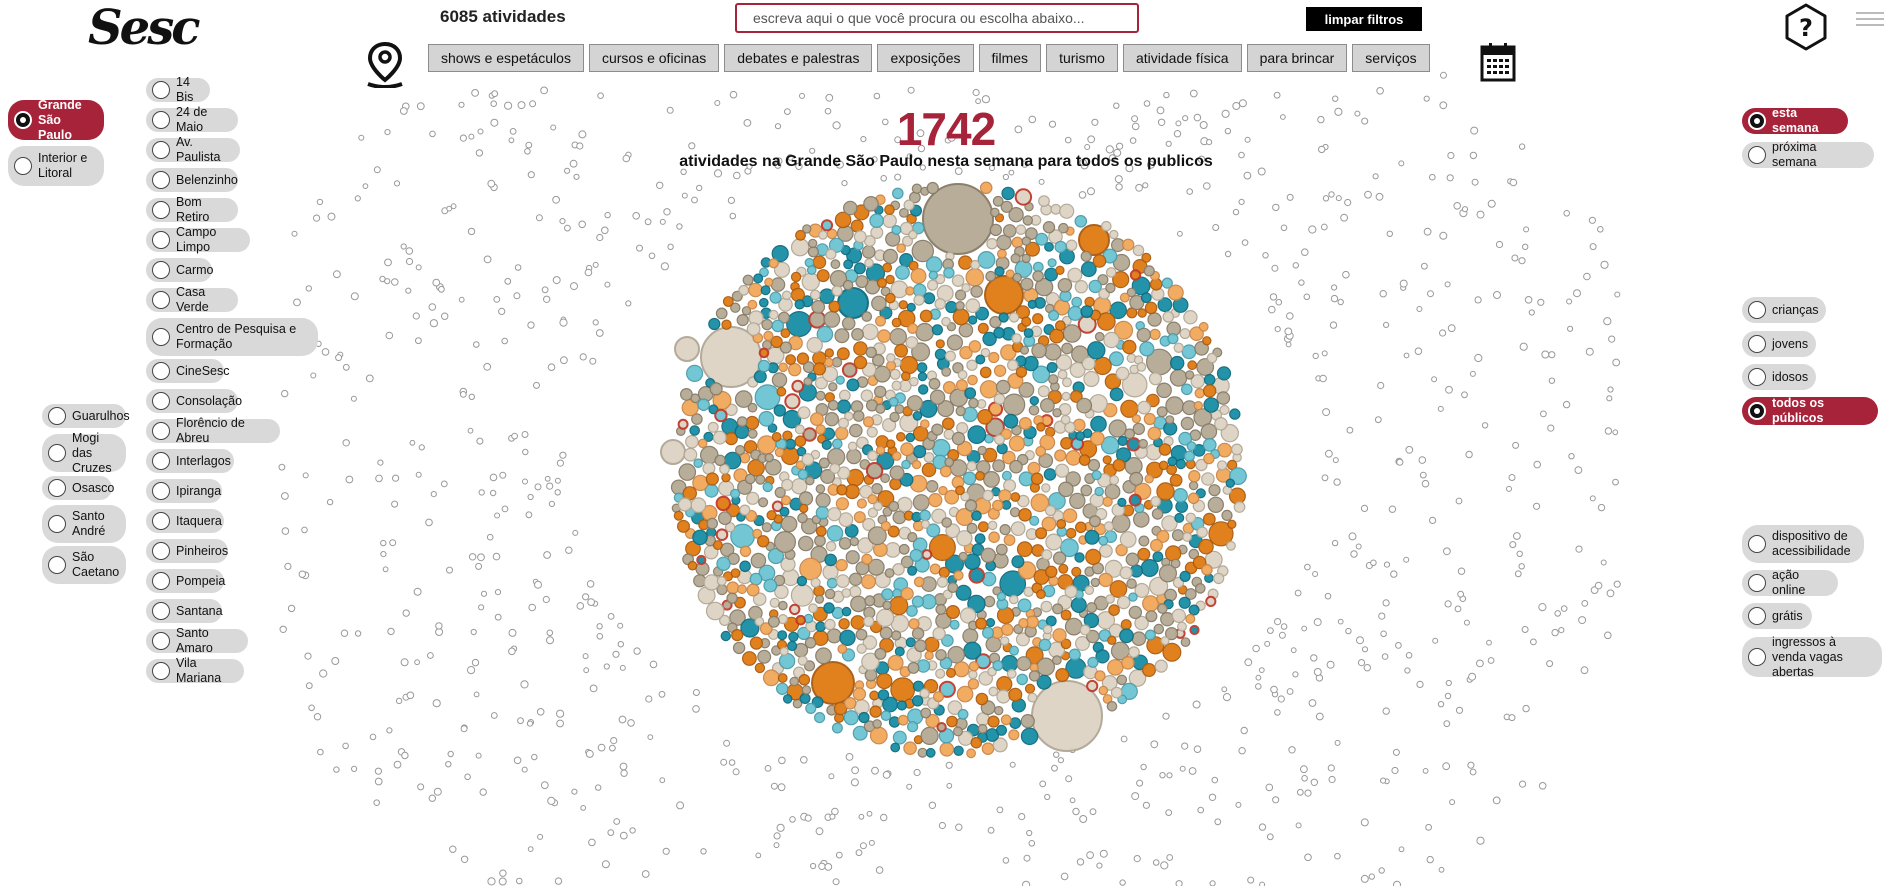  I want to click on unit-sao-caetano-option: São Caetano, so click(84, 565).